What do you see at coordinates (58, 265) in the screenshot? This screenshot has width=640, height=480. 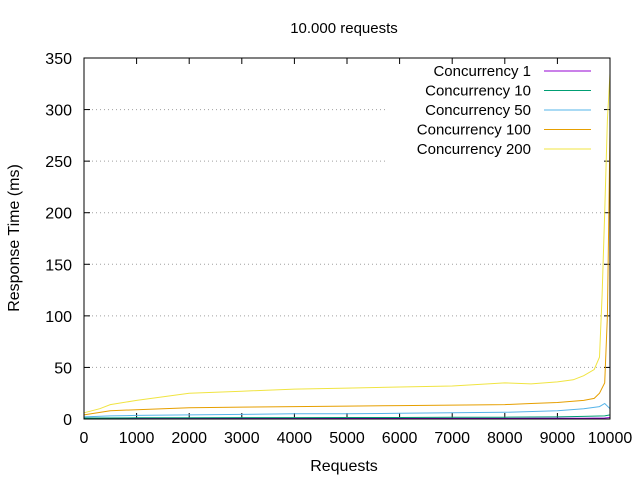 I see `y-tick-label-3: 150` at bounding box center [58, 265].